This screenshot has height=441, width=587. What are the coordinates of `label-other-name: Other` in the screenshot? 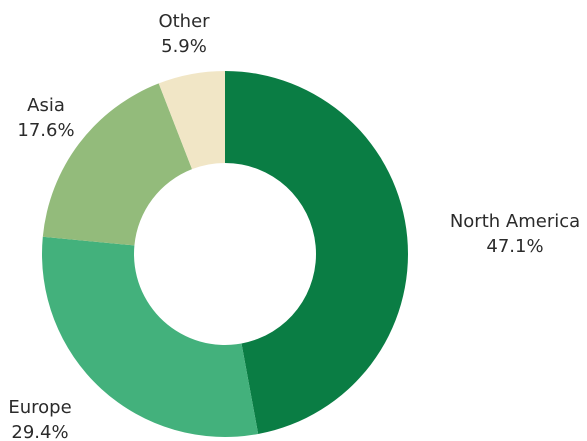 It's located at (184, 21).